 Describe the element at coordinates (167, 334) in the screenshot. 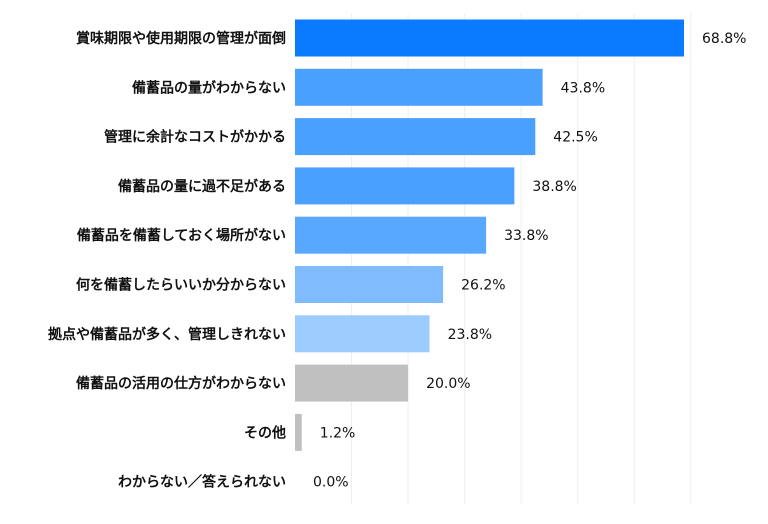

I see `category-label: 拠点や備蓄品が多く、管理しきれない` at that location.